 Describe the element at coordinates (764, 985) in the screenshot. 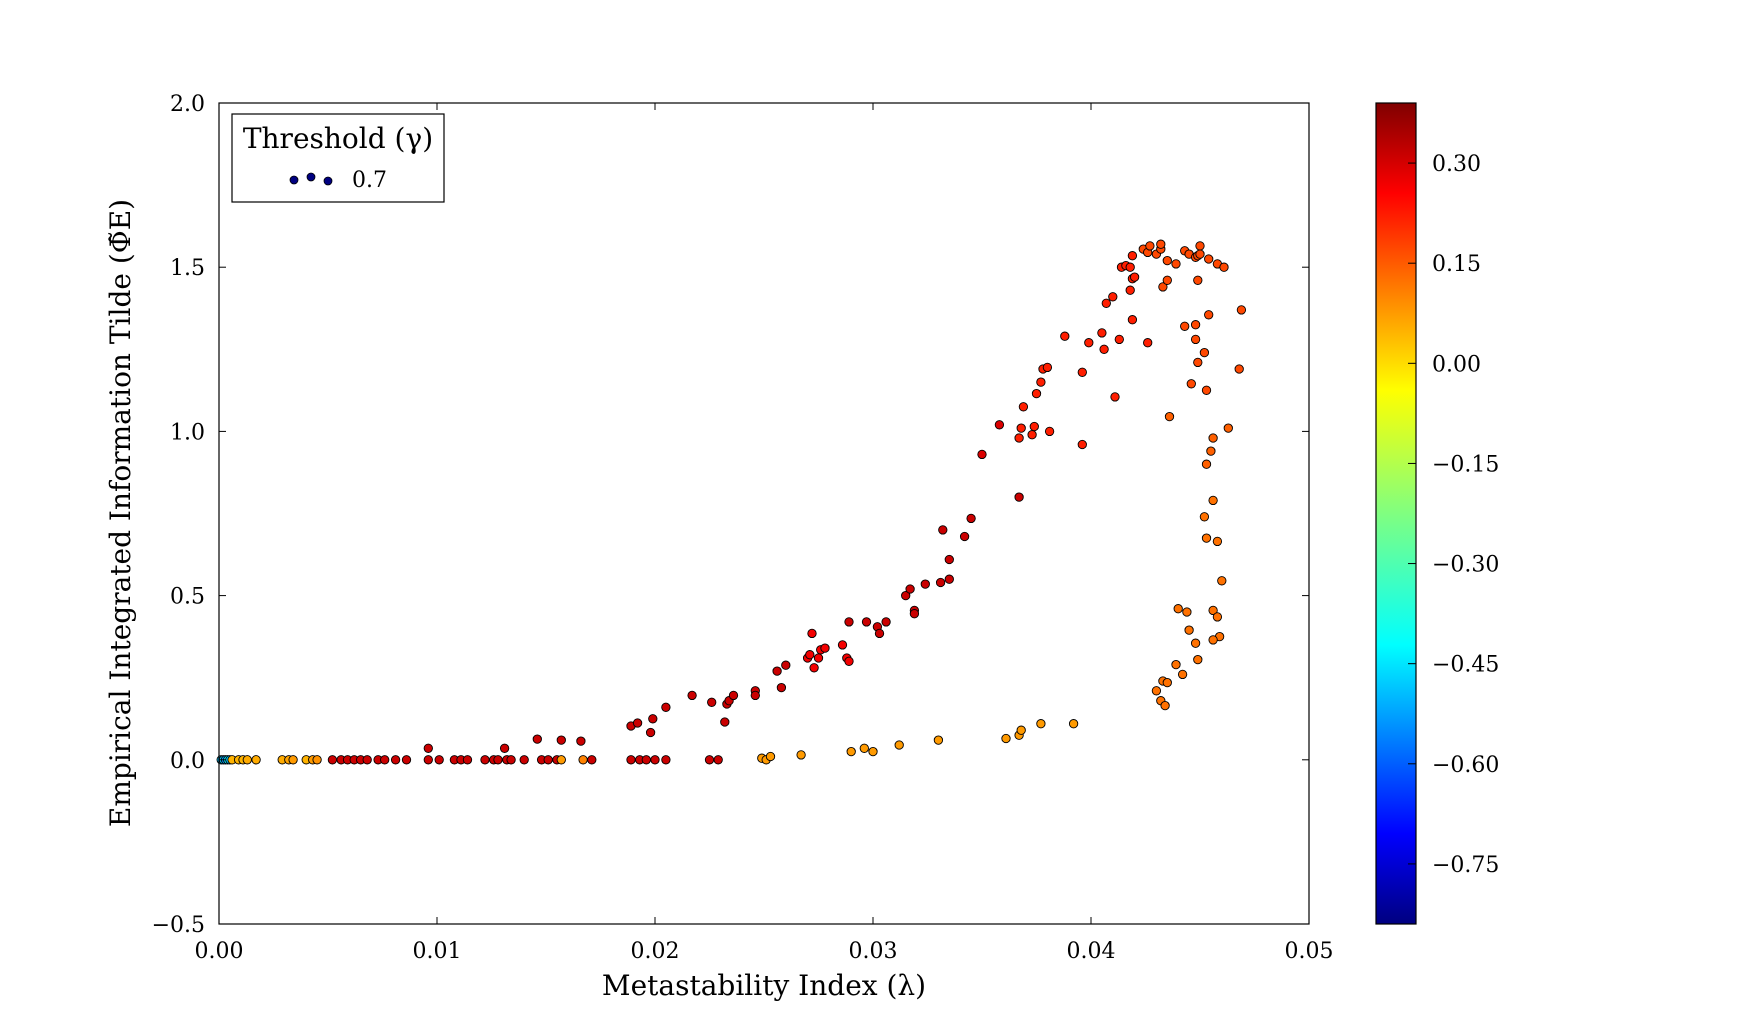

I see `x-axis-title: Metastability Index (λ)` at that location.